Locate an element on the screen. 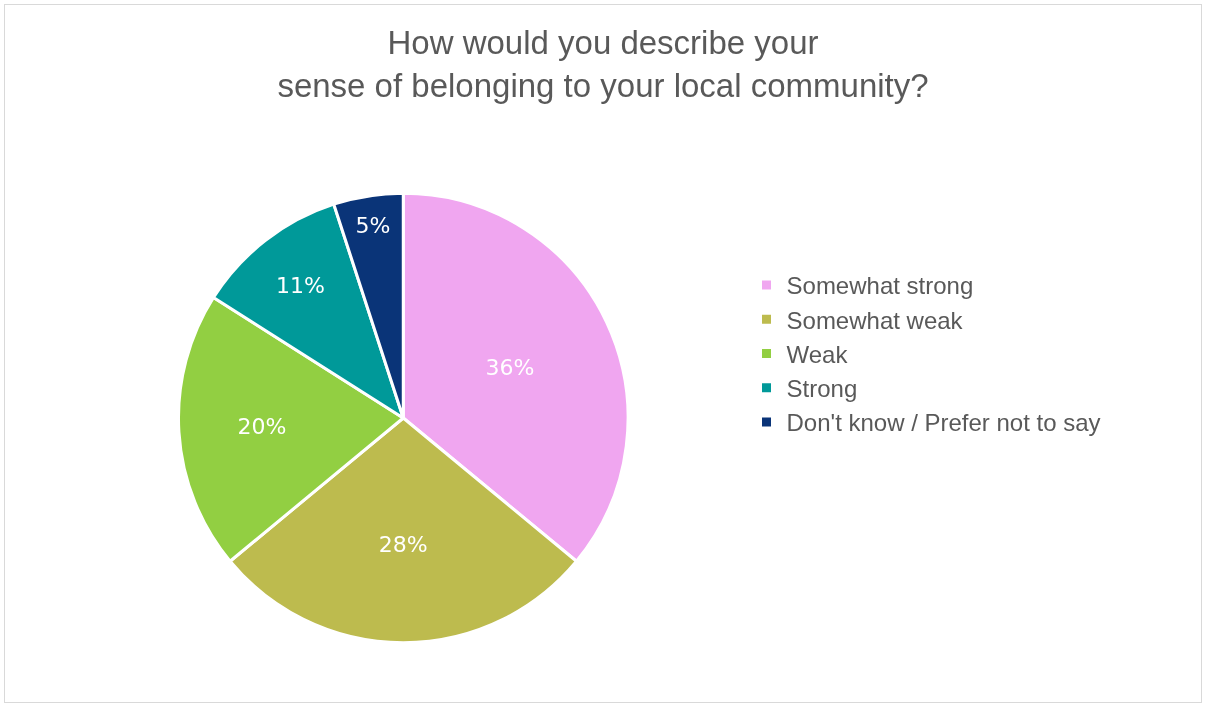 The image size is (1206, 707). data-label: 28% is located at coordinates (403, 545).